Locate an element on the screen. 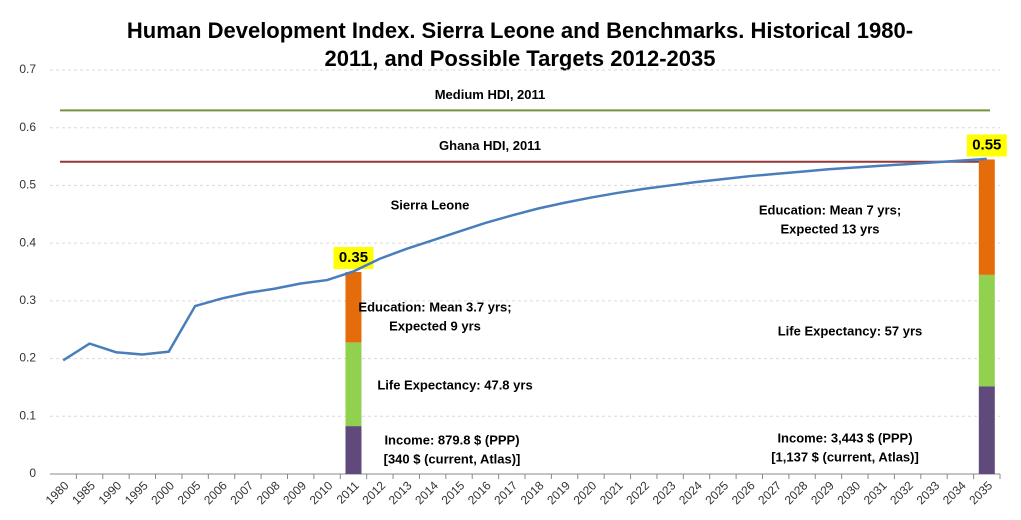  x-tick-label: 2005 is located at coordinates (189, 492).